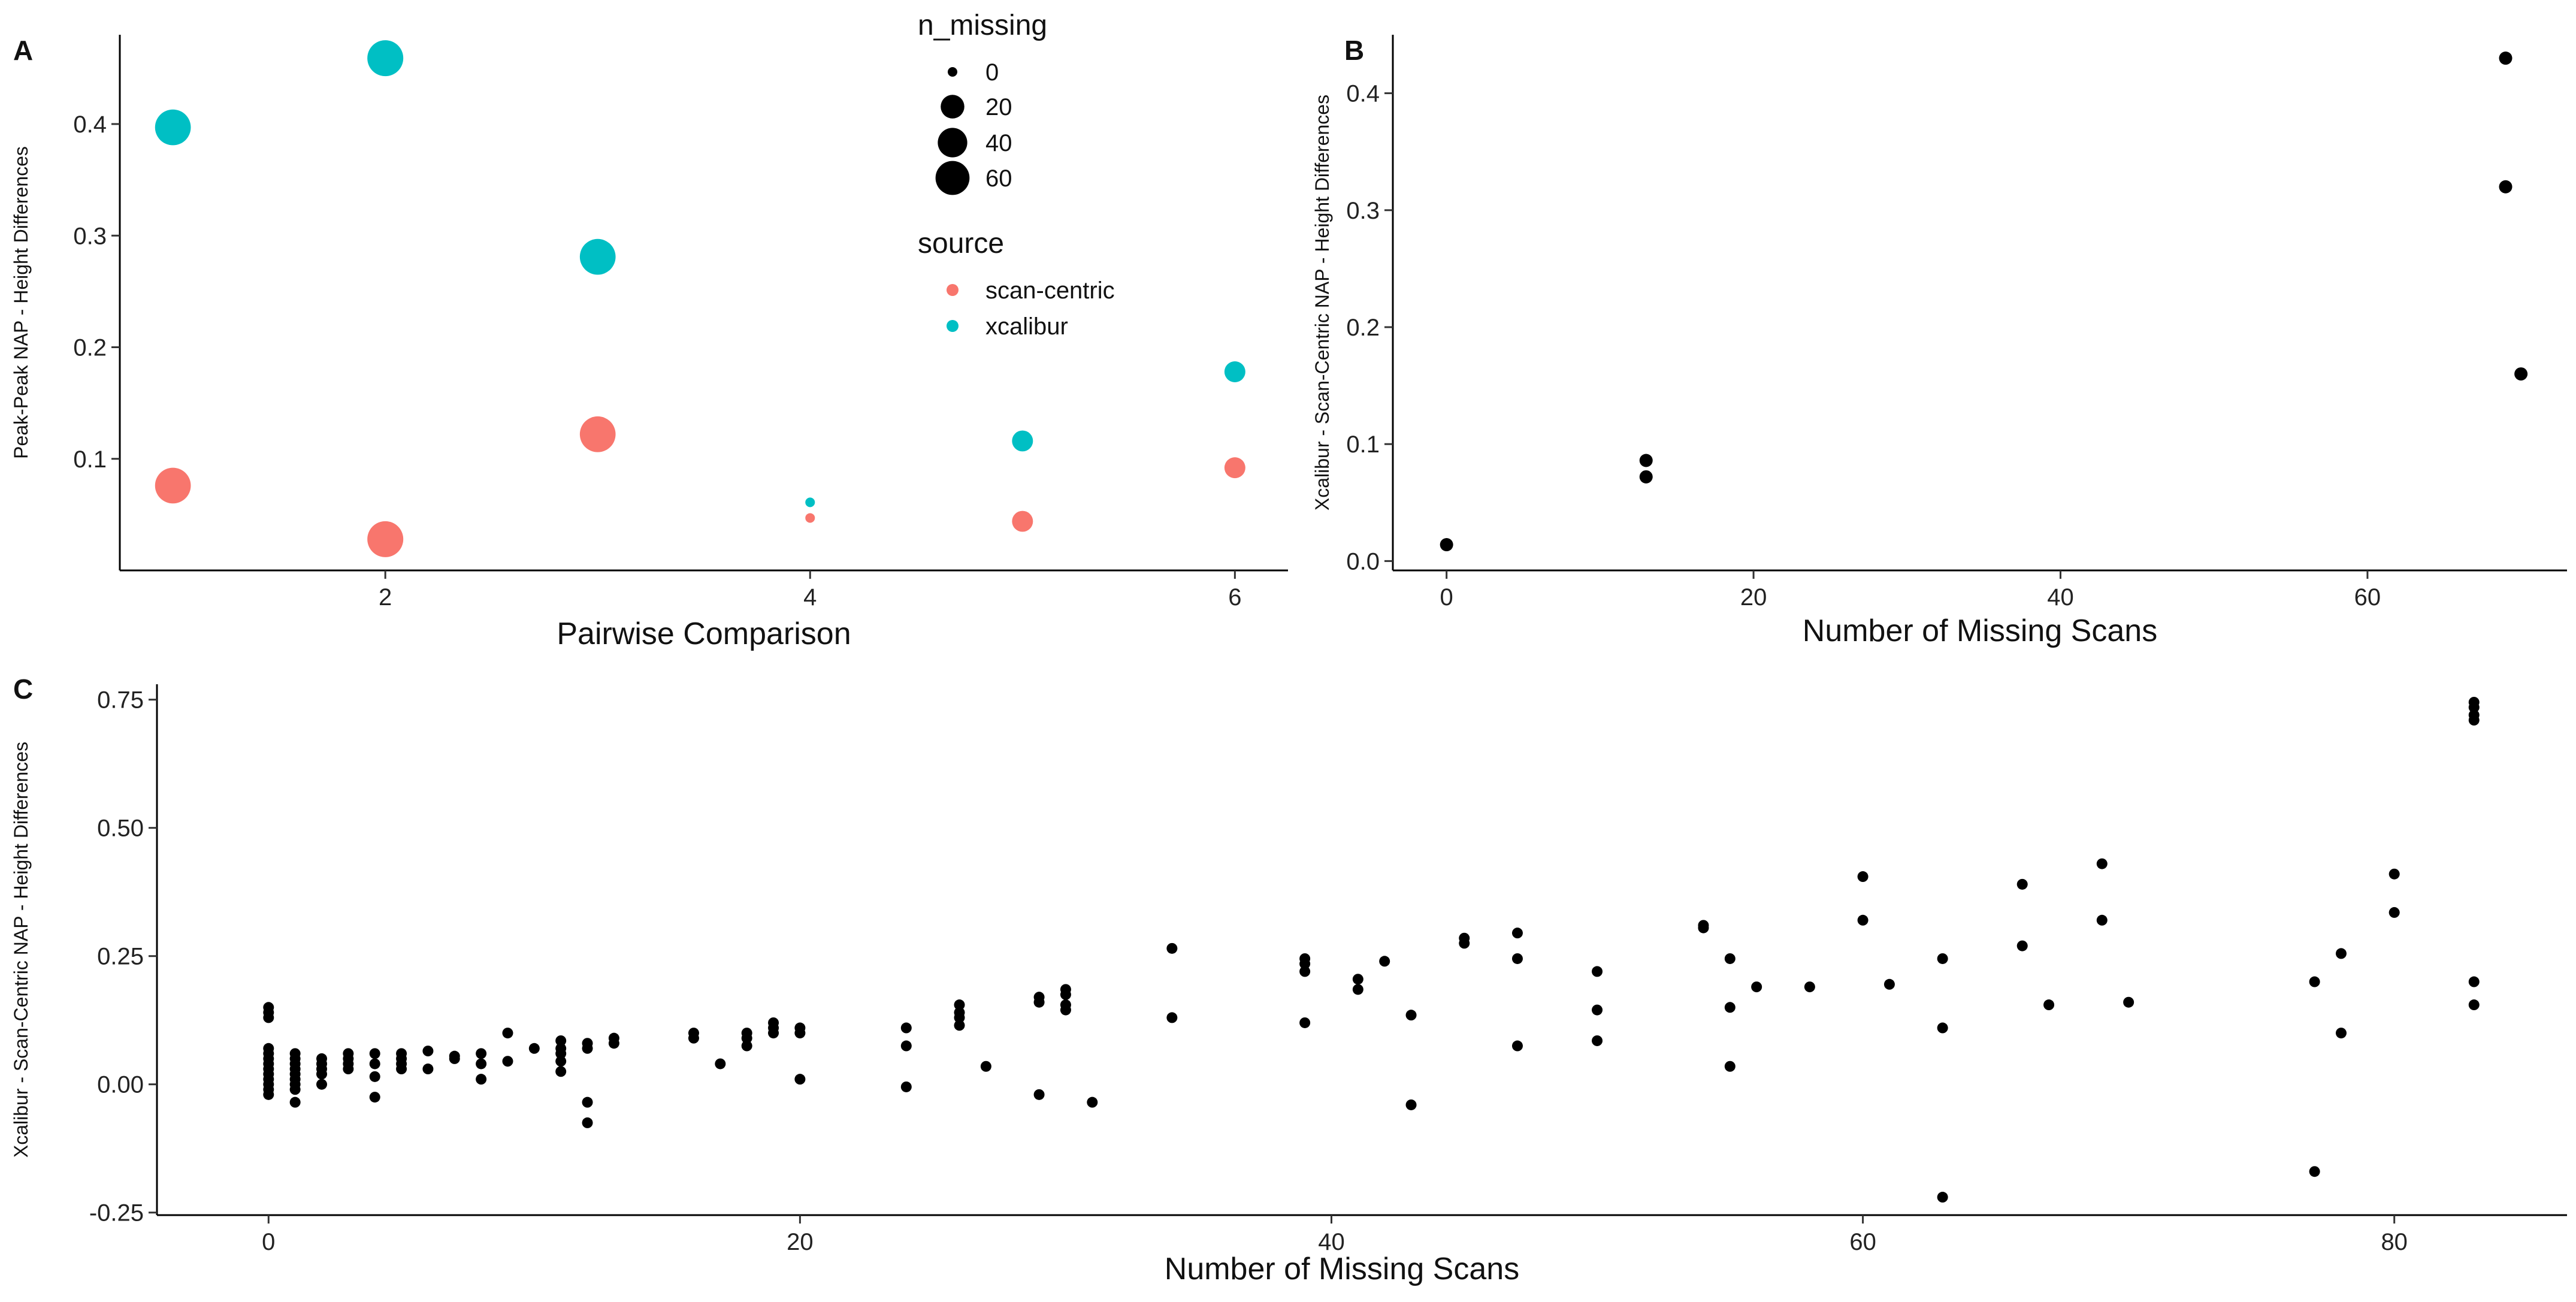 Image resolution: width=2576 pixels, height=1302 pixels. What do you see at coordinates (992, 72) in the screenshot?
I see `size-legend-label: 0` at bounding box center [992, 72].